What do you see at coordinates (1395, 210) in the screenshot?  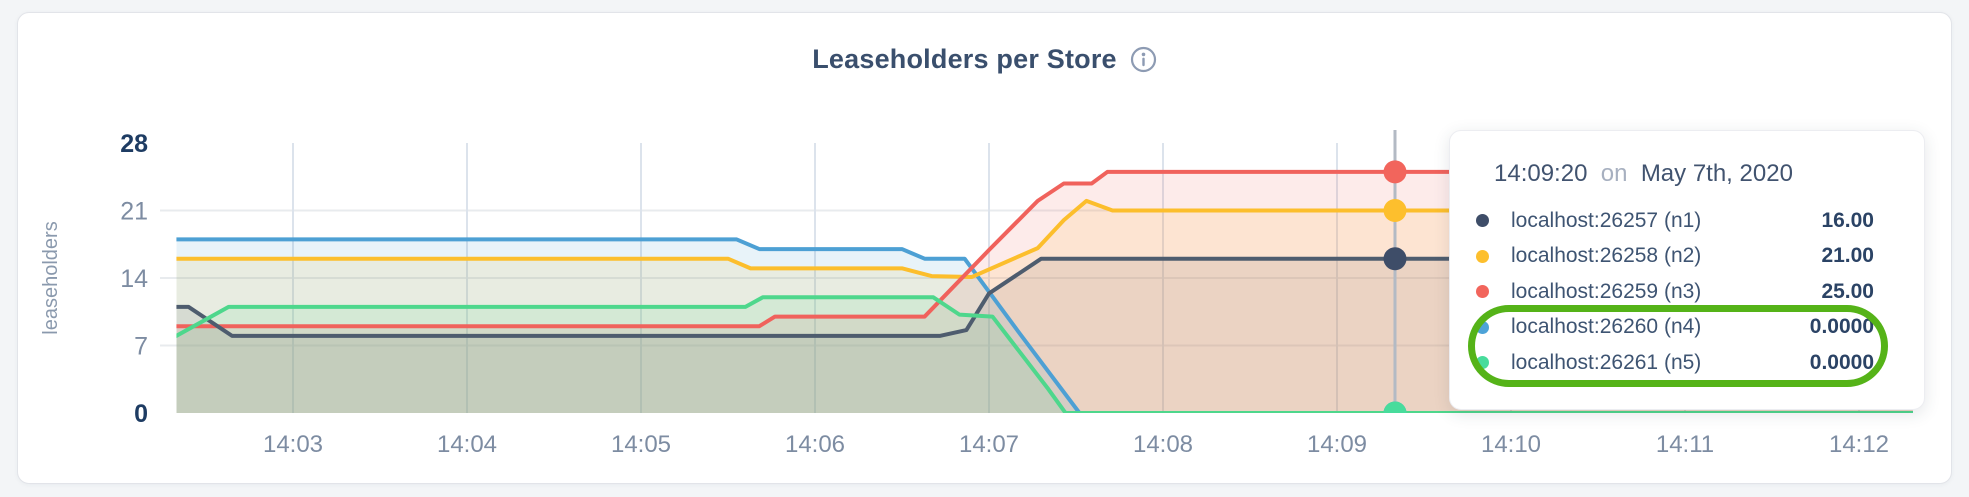 I see `crosshair-dot-n2` at bounding box center [1395, 210].